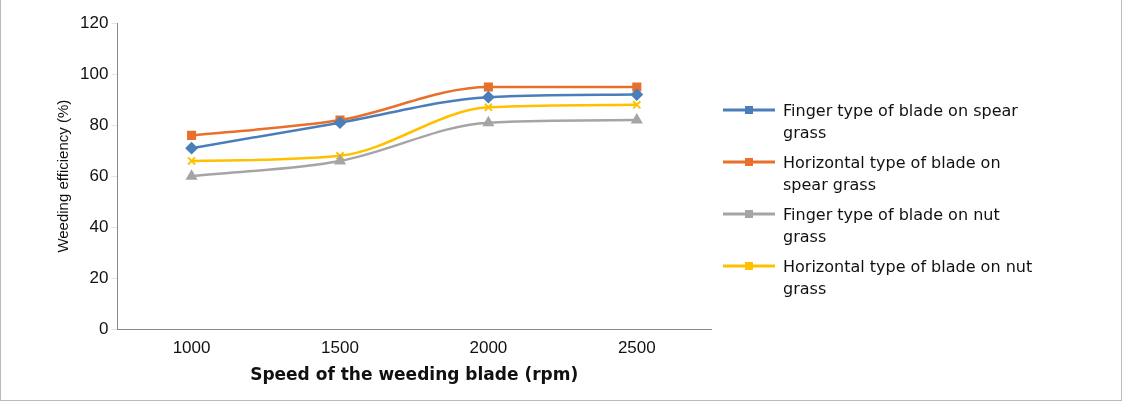 This screenshot has width=1126, height=405. Describe the element at coordinates (908, 278) in the screenshot. I see `legend-label: Horizontal type of blade on nut grass` at that location.